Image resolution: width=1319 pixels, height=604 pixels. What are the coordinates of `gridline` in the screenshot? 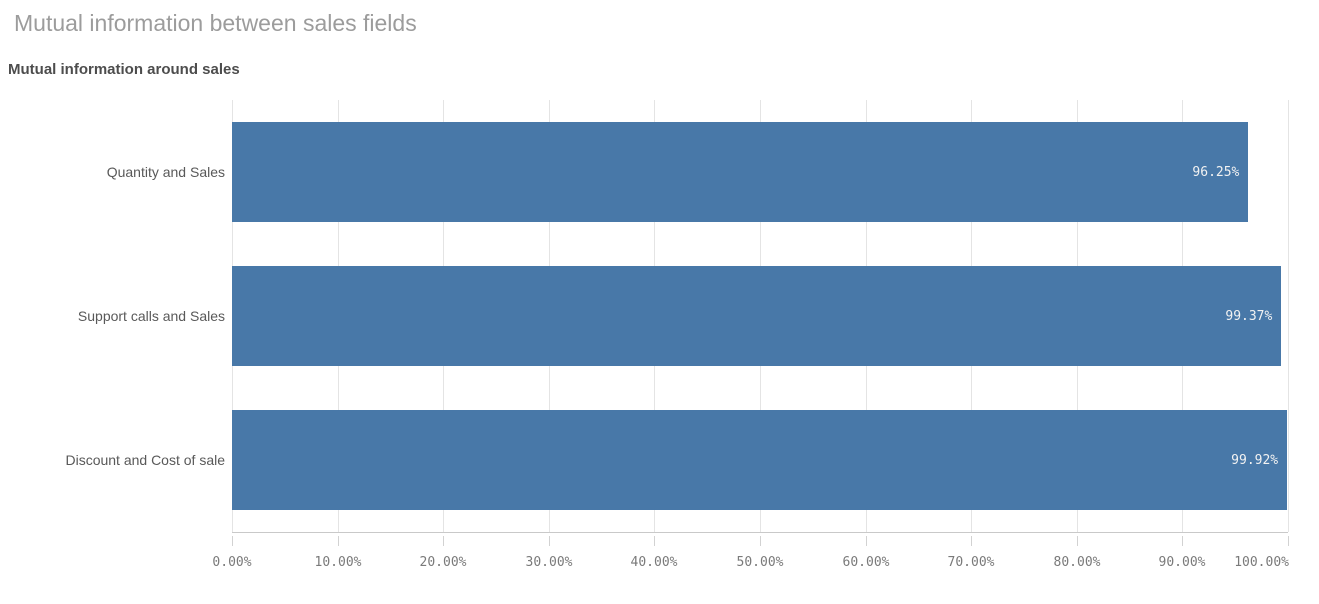 It's located at (1288, 316).